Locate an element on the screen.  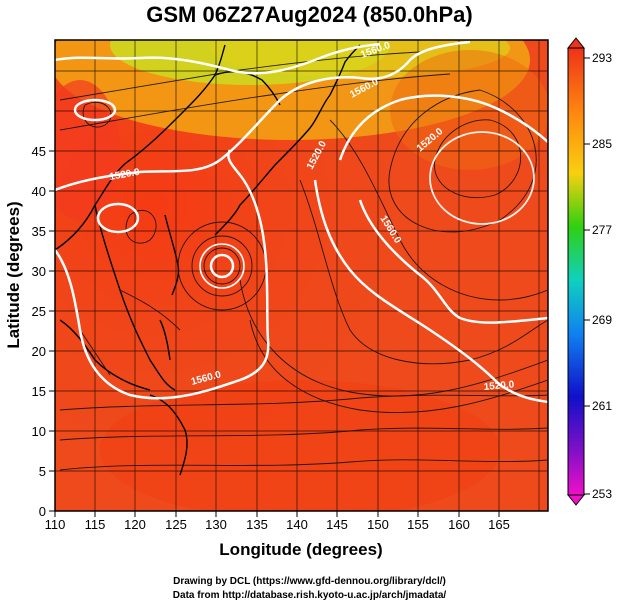
lat-tick-label: 45 is located at coordinates (39, 151).